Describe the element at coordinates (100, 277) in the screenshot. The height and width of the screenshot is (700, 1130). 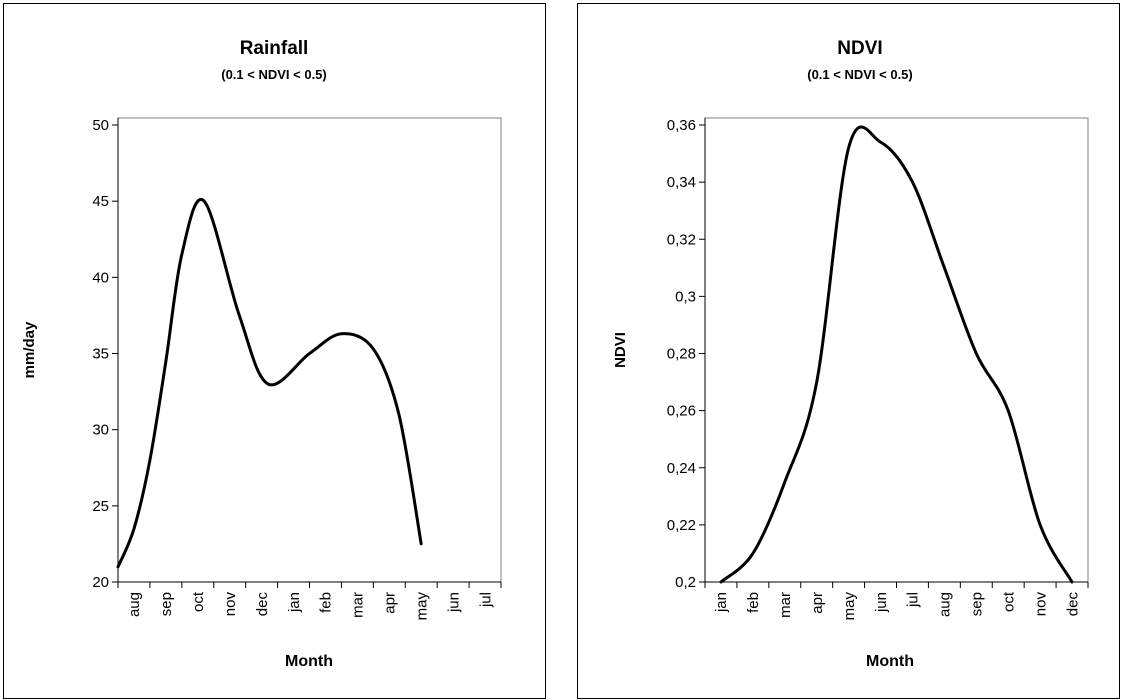
I see `y-tick-label: 40` at that location.